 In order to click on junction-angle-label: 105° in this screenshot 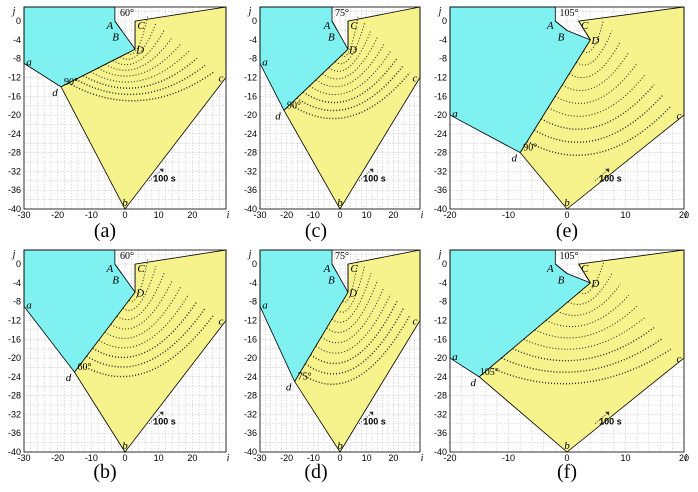, I will do `click(489, 372)`.